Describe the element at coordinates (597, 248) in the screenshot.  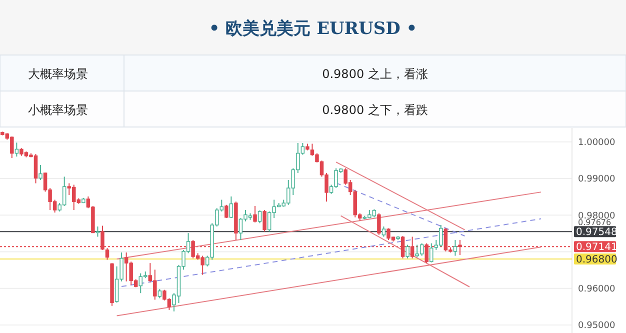
I see `ref-line-label: 0.97141` at that location.